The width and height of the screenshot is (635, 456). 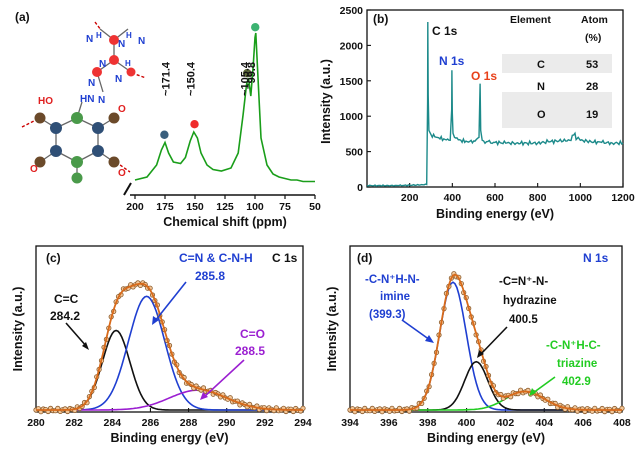 I want to click on panel-label-b: (b), so click(x=380, y=19).